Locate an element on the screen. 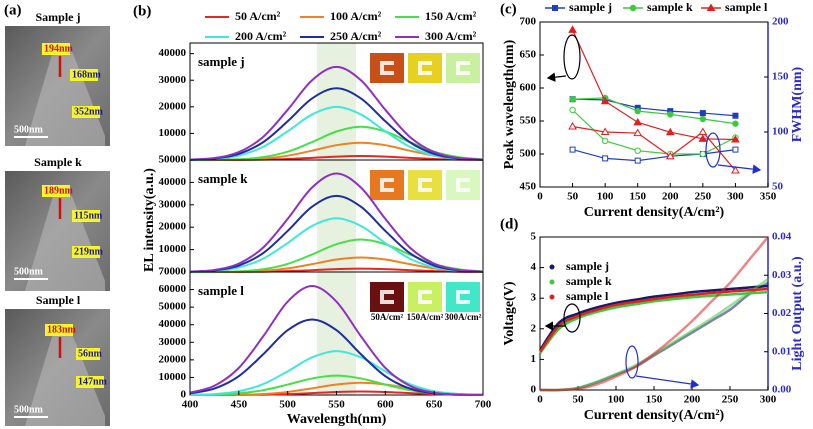 The height and width of the screenshot is (429, 813). series-line-y2 is located at coordinates (654, 314).